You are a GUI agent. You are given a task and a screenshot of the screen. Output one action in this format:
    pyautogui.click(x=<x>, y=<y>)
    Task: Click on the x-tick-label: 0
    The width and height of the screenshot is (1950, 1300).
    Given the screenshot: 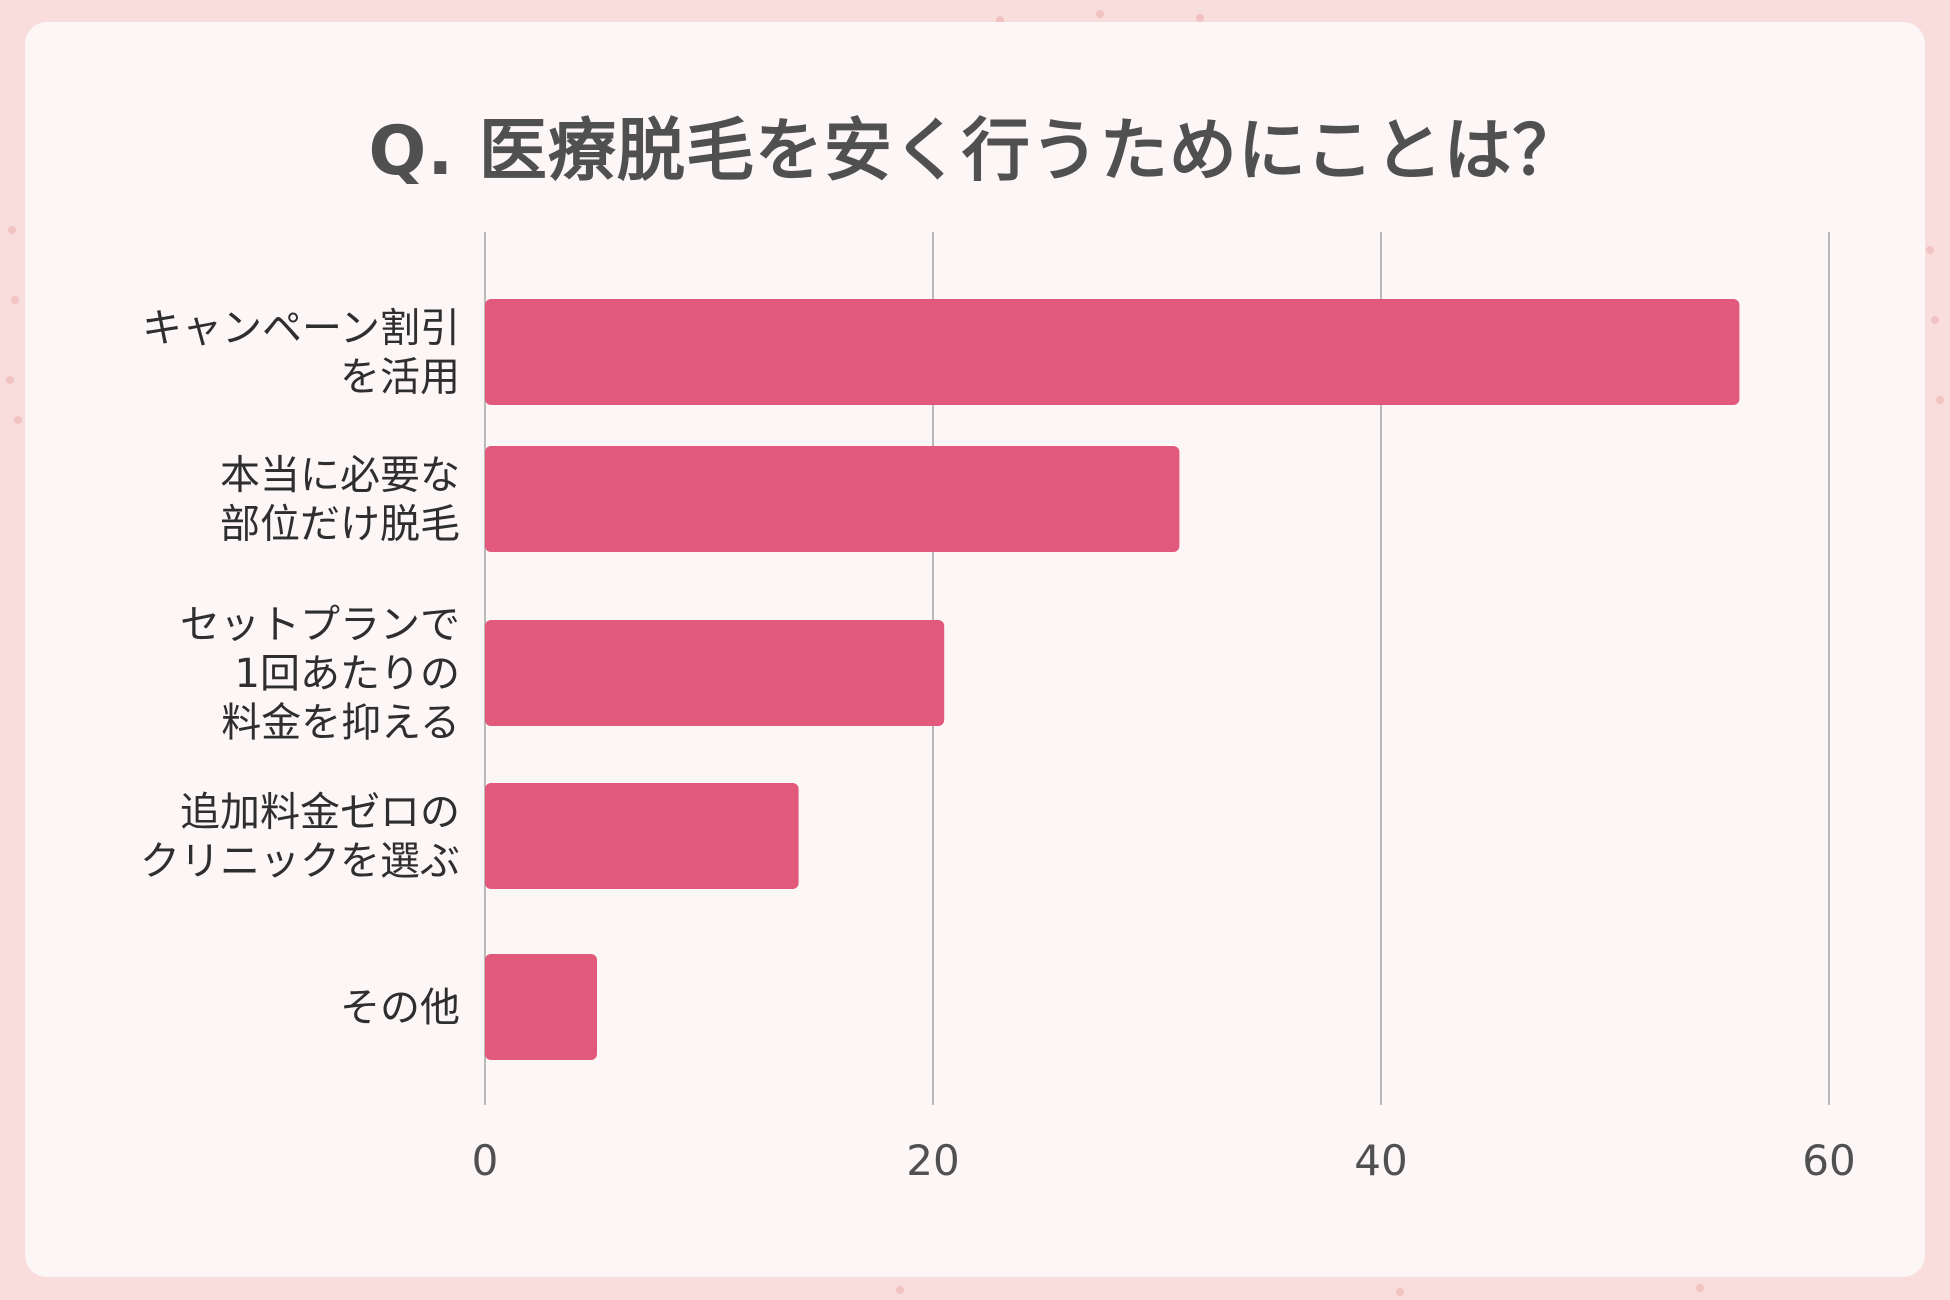 What is the action you would take?
    pyautogui.click(x=485, y=1160)
    